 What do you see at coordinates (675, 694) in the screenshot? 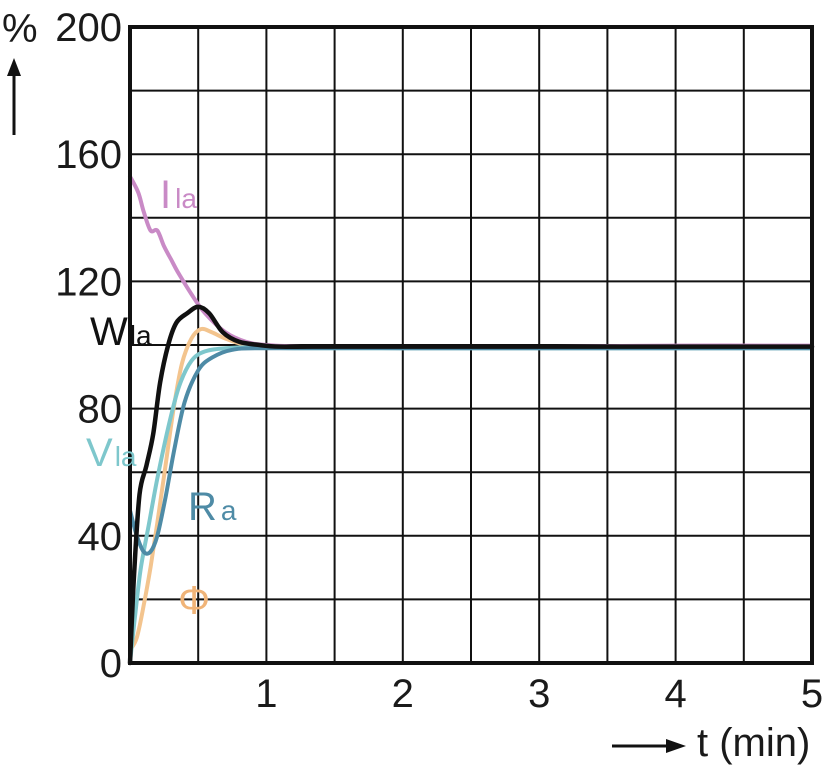
I see `x-tick-label: 4` at bounding box center [675, 694].